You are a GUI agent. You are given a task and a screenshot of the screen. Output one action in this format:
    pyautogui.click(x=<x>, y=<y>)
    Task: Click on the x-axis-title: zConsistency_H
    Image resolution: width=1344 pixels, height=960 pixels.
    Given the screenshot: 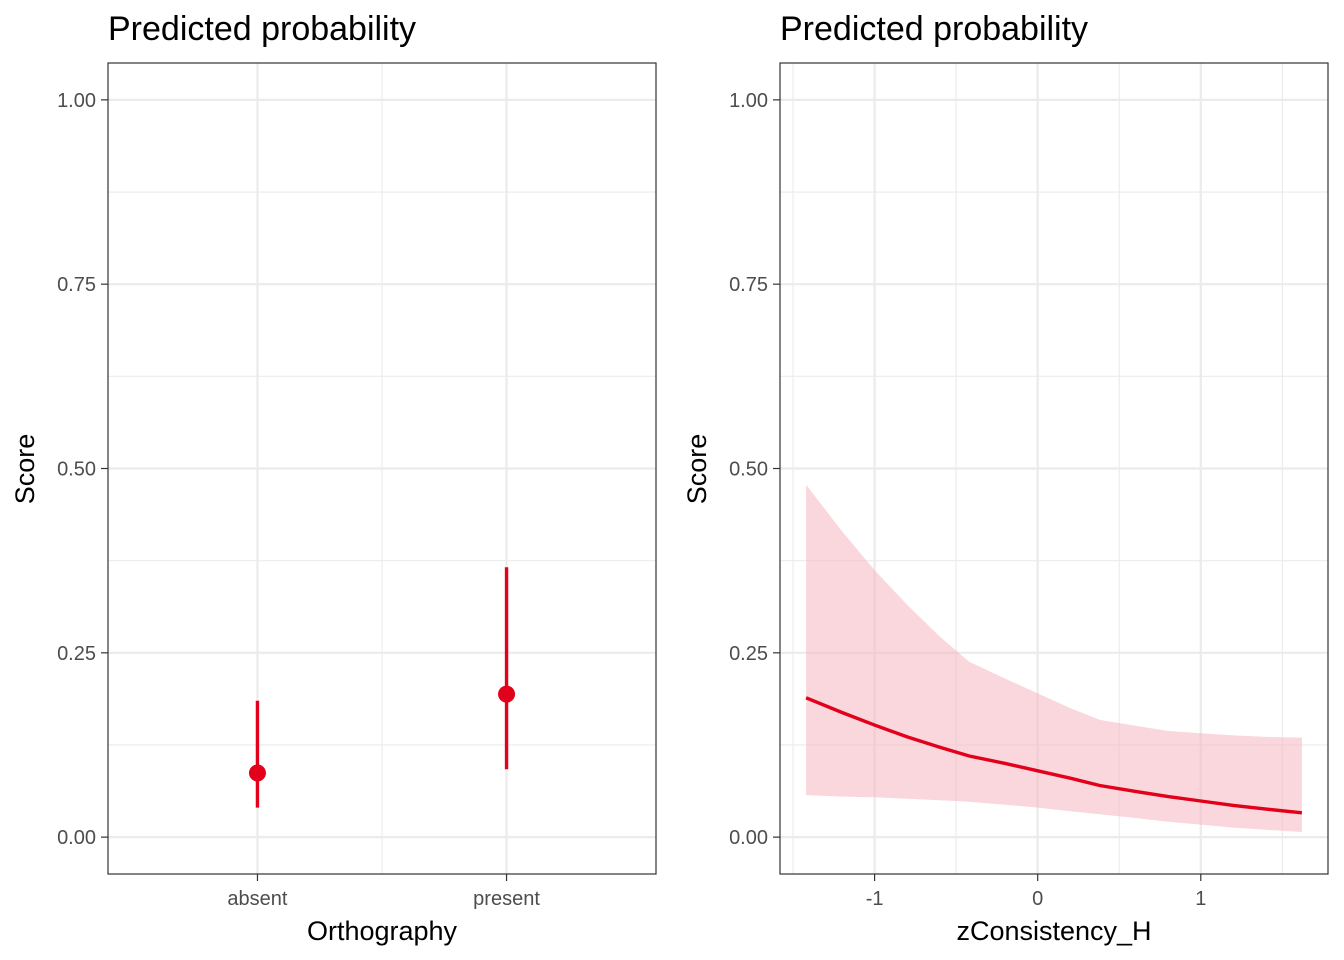 What is the action you would take?
    pyautogui.click(x=1053, y=931)
    